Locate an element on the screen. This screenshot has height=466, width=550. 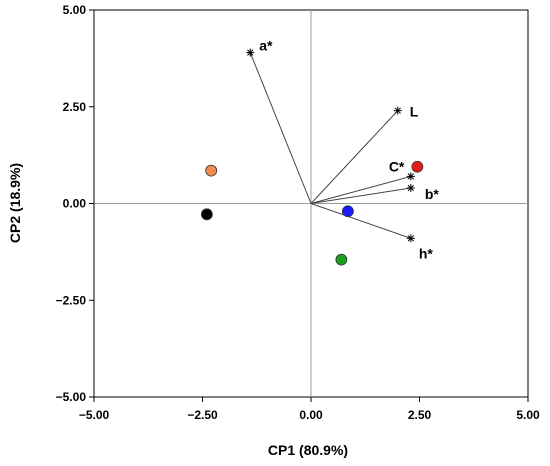
loading-vector-a-star is located at coordinates (280, 128).